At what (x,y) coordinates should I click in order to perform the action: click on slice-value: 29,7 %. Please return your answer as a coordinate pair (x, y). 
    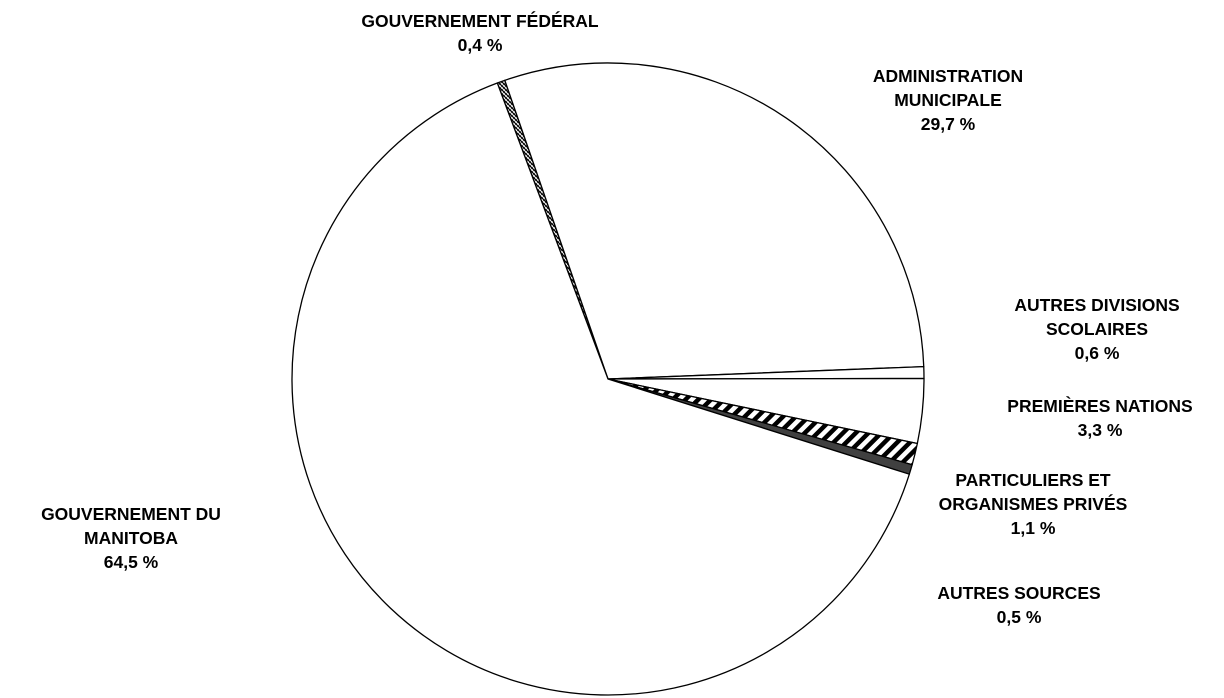
    Looking at the image, I should click on (948, 124).